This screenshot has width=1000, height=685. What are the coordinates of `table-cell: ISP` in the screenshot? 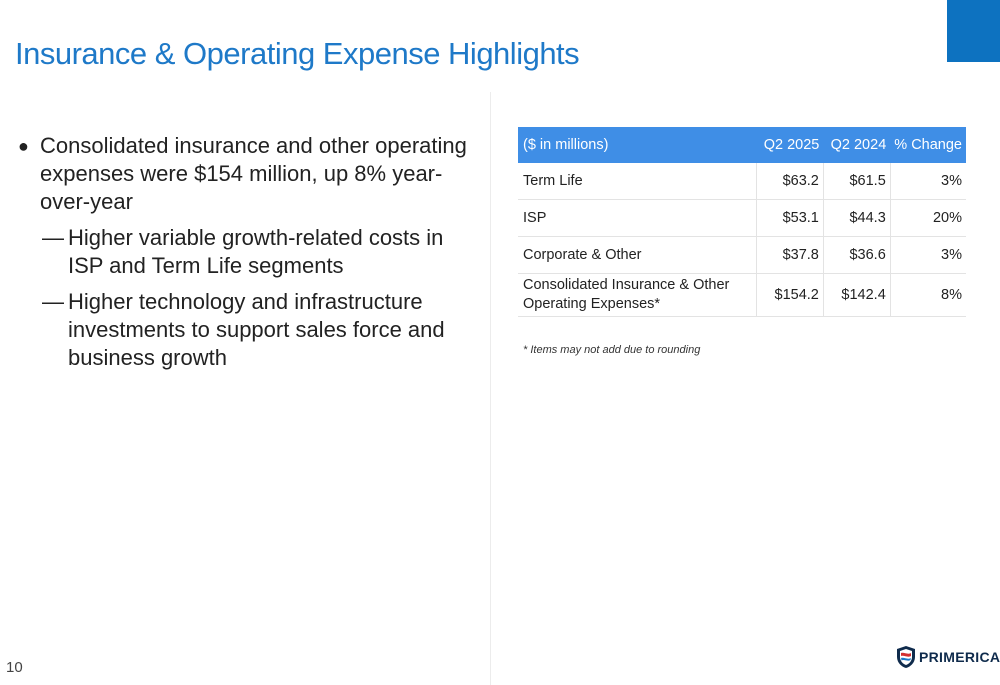 It's located at (637, 218).